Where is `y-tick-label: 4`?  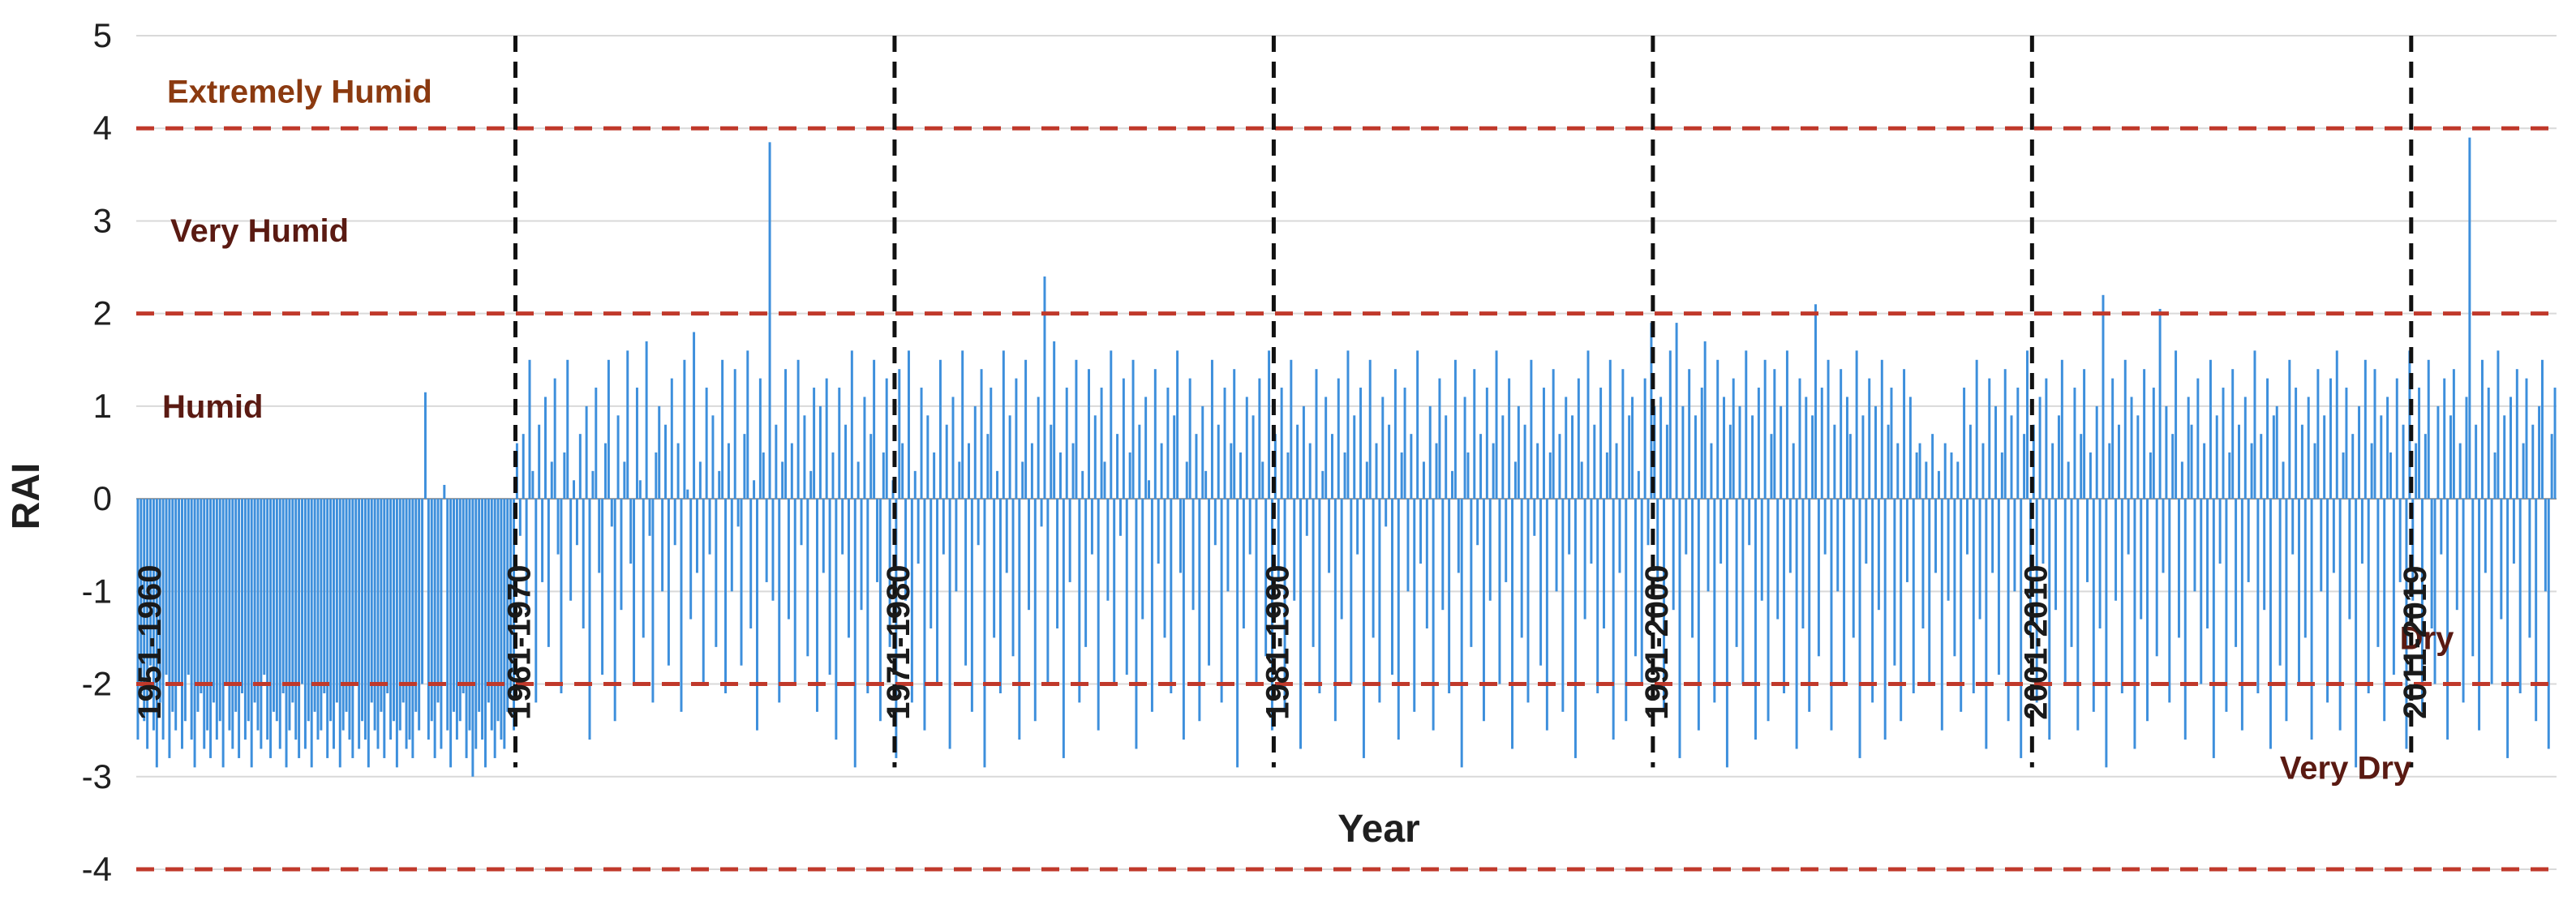
y-tick-label: 4 is located at coordinates (102, 128).